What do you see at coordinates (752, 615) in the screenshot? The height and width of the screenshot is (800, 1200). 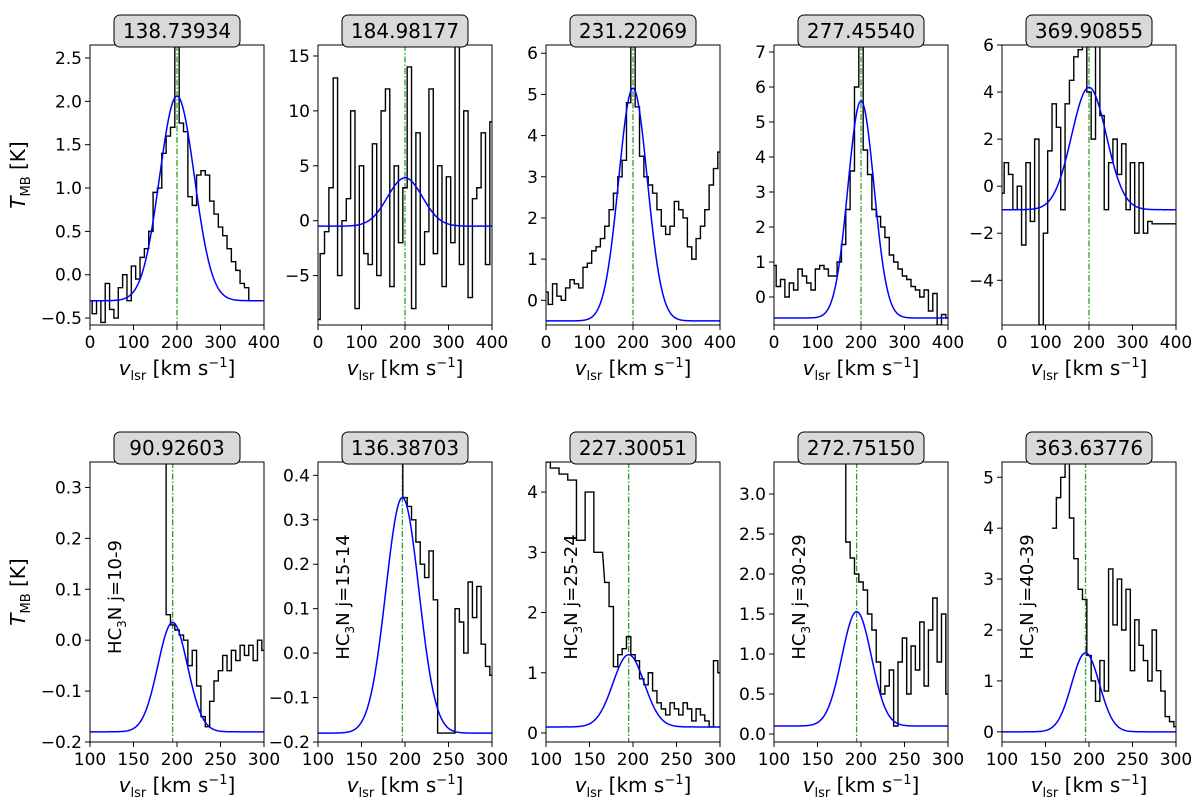 I see `y-tick-label: 1.5` at bounding box center [752, 615].